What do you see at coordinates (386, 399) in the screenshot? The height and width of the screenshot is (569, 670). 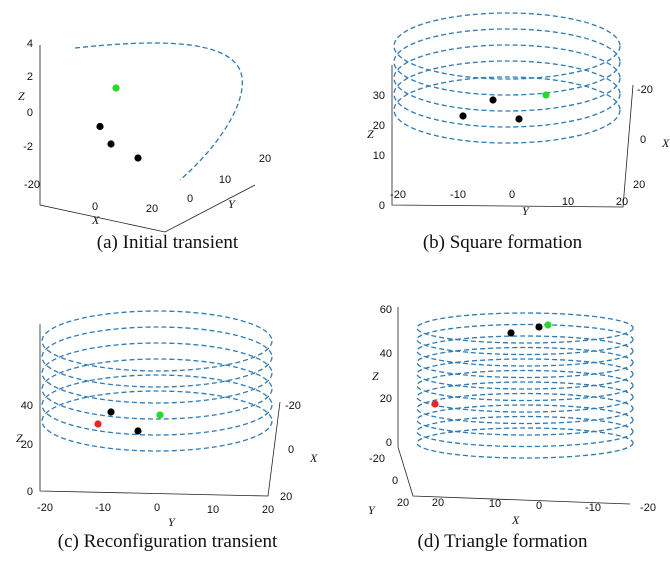 I see `z-tick-d-2: 20` at bounding box center [386, 399].